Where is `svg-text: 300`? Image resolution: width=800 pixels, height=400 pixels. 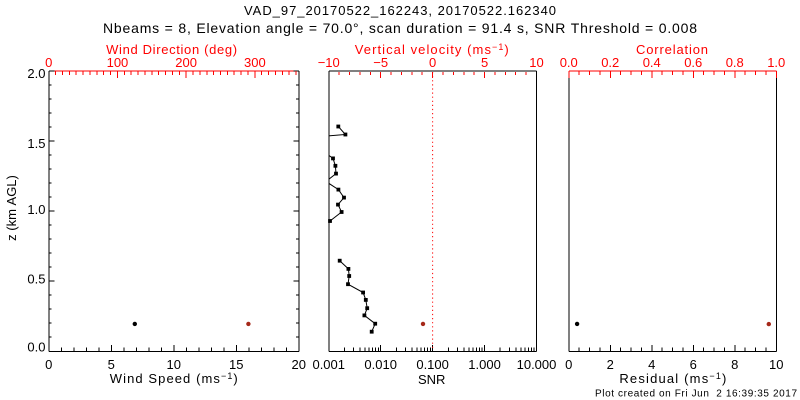 svg-text: 300 is located at coordinates (255, 62).